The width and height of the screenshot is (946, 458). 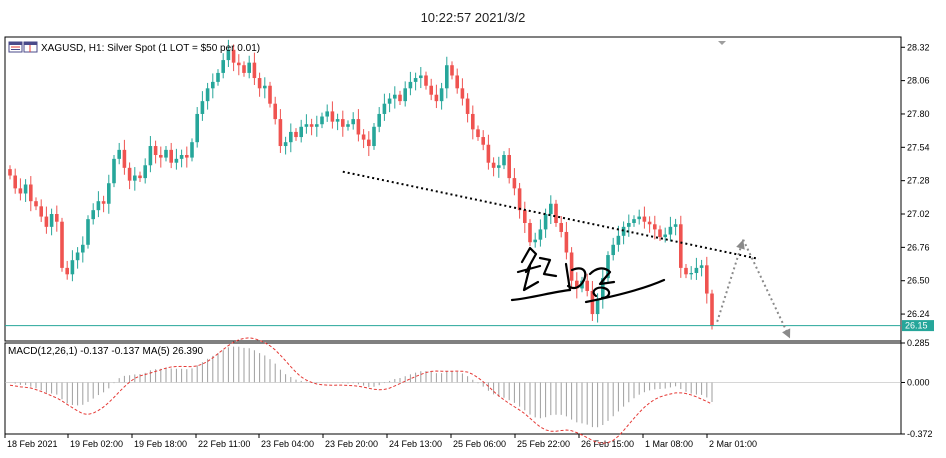 I want to click on trendline, so click(x=551, y=215).